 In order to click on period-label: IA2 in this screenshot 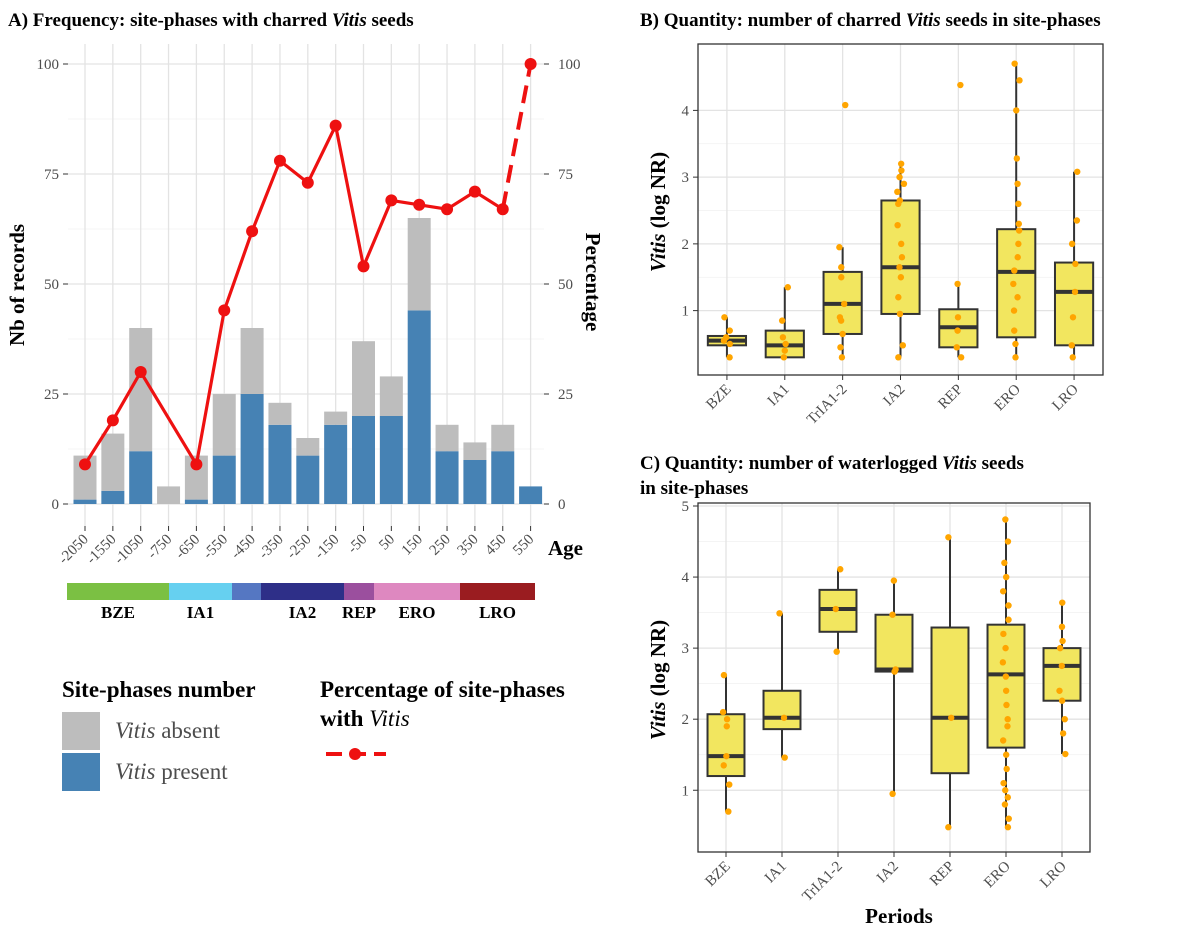, I will do `click(302, 612)`.